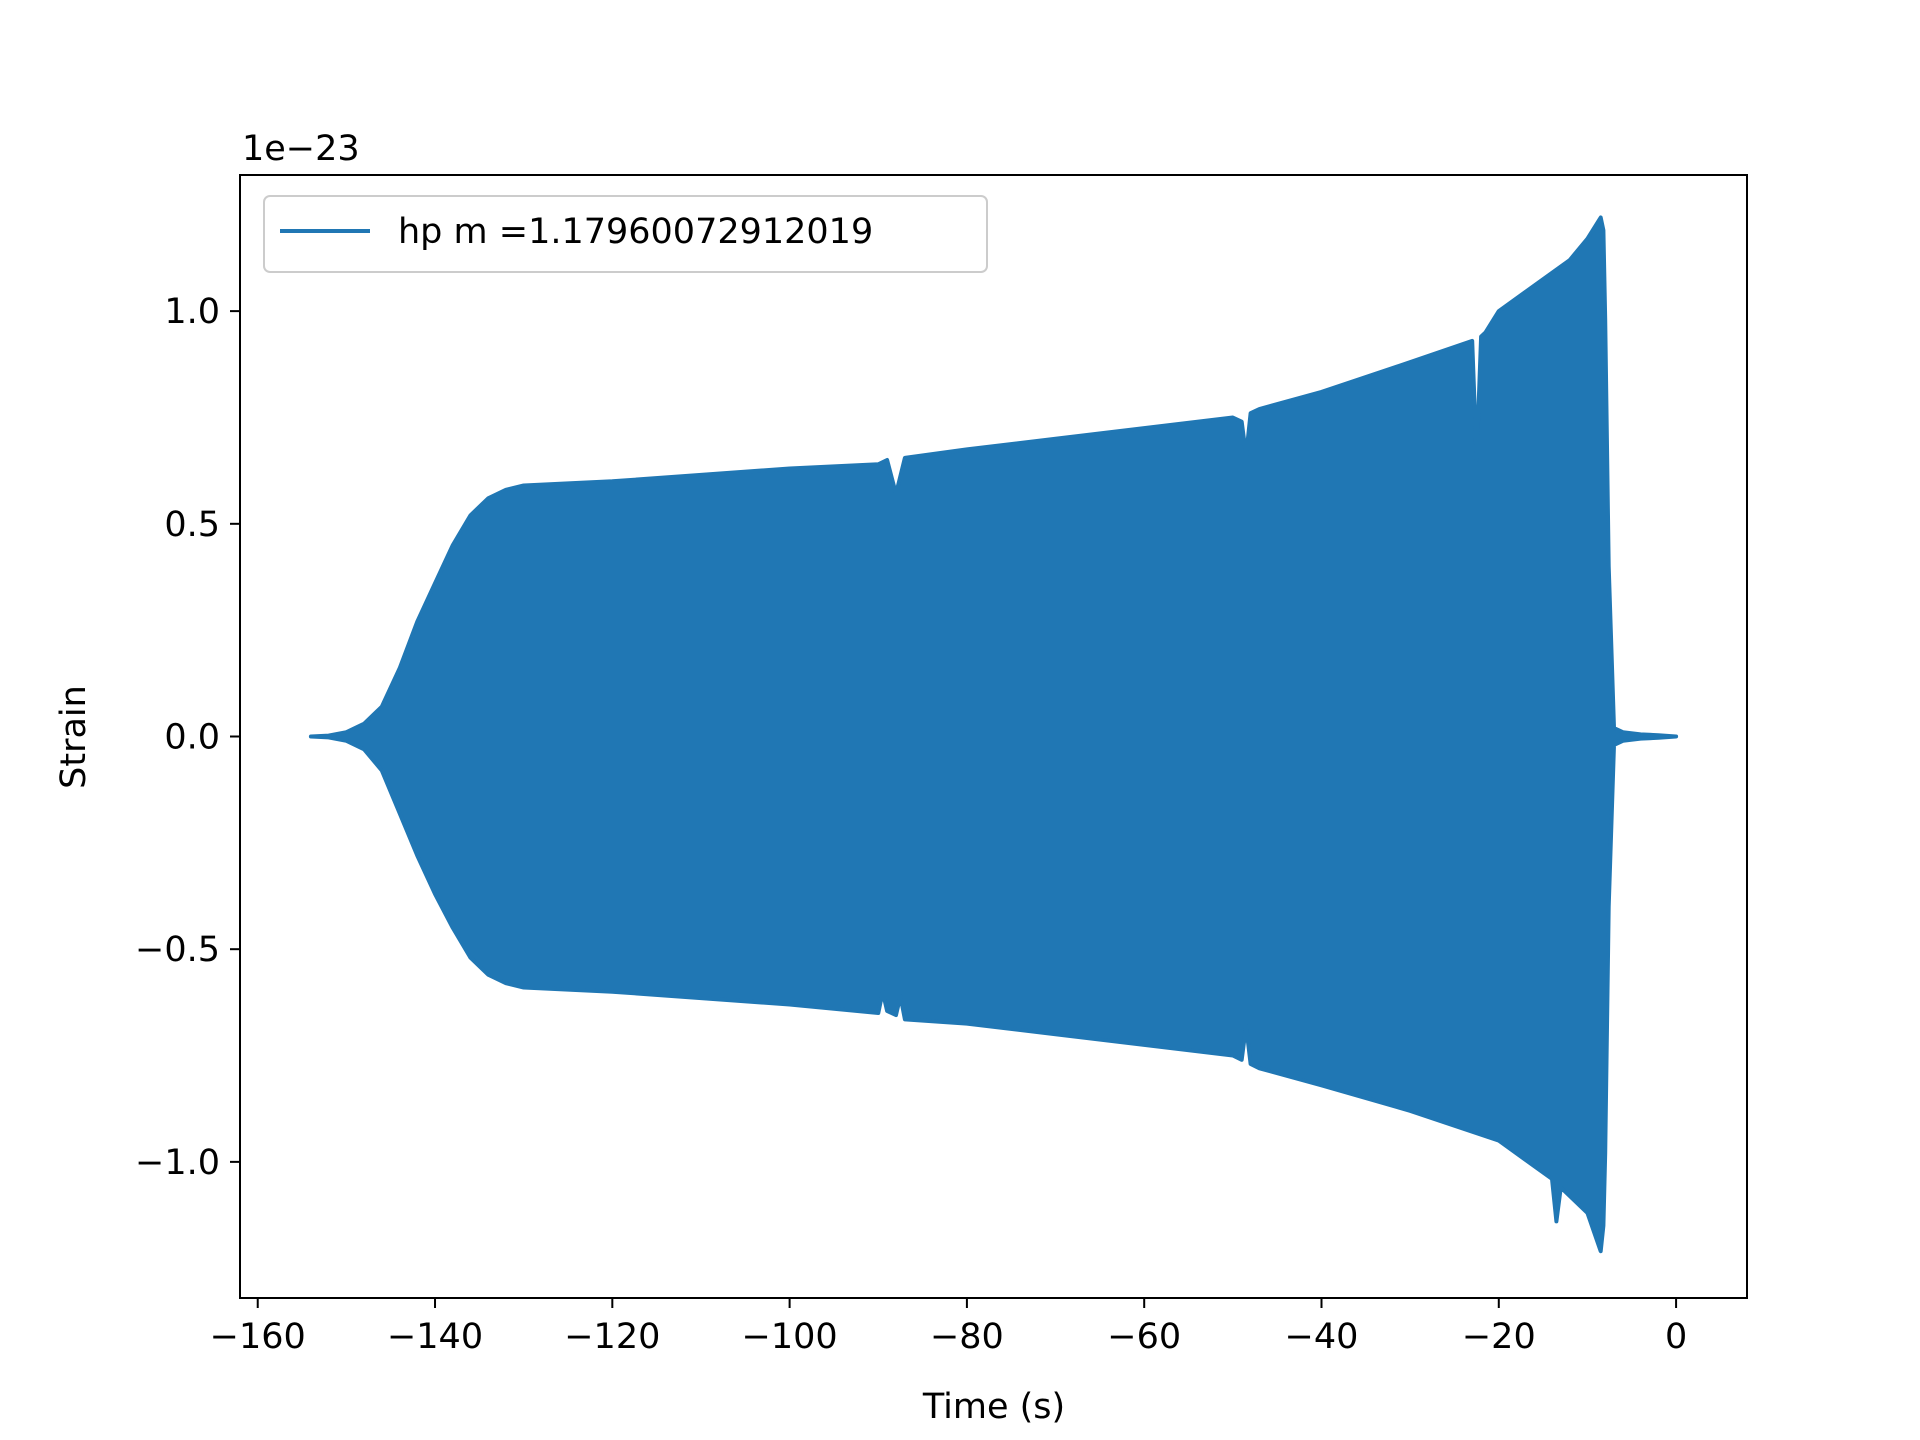 This screenshot has width=1920, height=1440. Describe the element at coordinates (967, 1337) in the screenshot. I see `x-tick-label: −80` at that location.